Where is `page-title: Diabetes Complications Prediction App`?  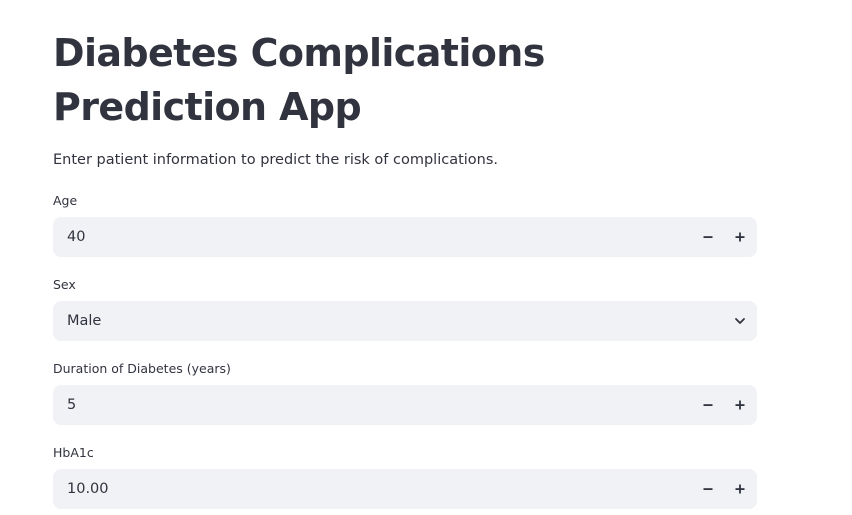 page-title: Diabetes Complications Prediction App is located at coordinates (299, 80).